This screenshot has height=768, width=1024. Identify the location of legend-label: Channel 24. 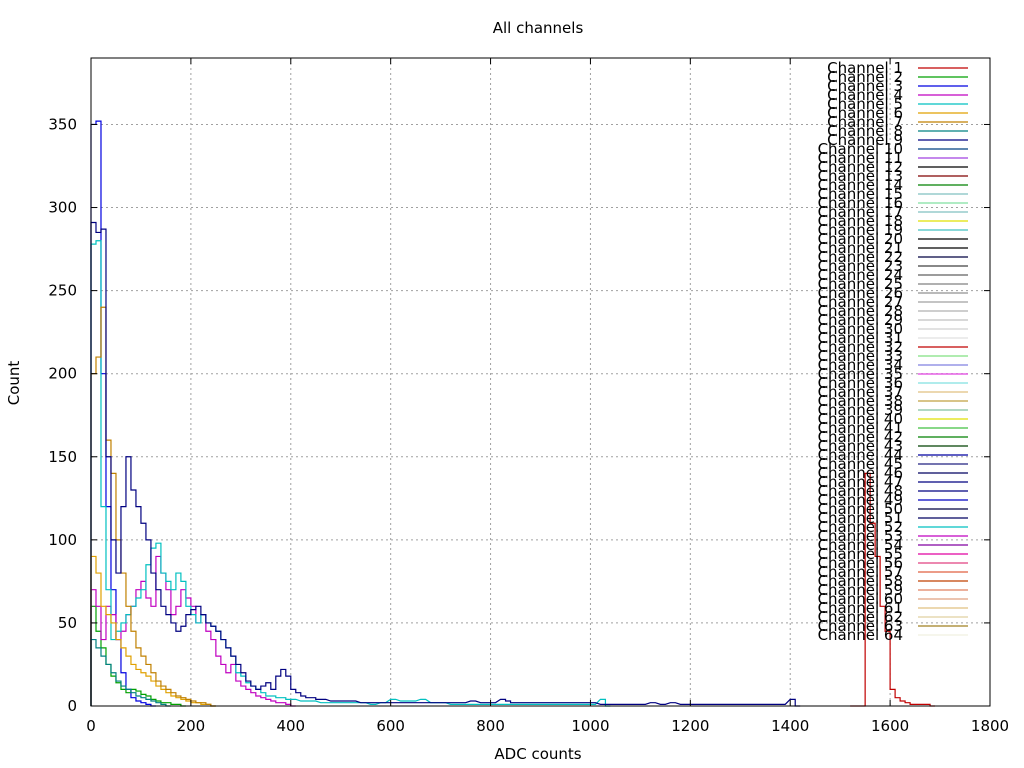
(860, 275).